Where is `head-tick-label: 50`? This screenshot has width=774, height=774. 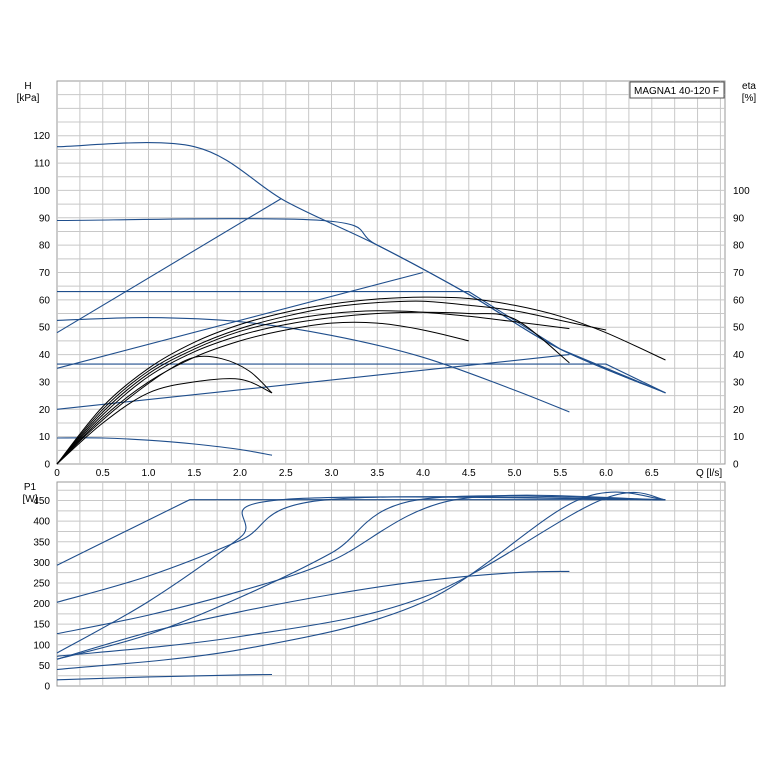 head-tick-label: 50 is located at coordinates (45, 328).